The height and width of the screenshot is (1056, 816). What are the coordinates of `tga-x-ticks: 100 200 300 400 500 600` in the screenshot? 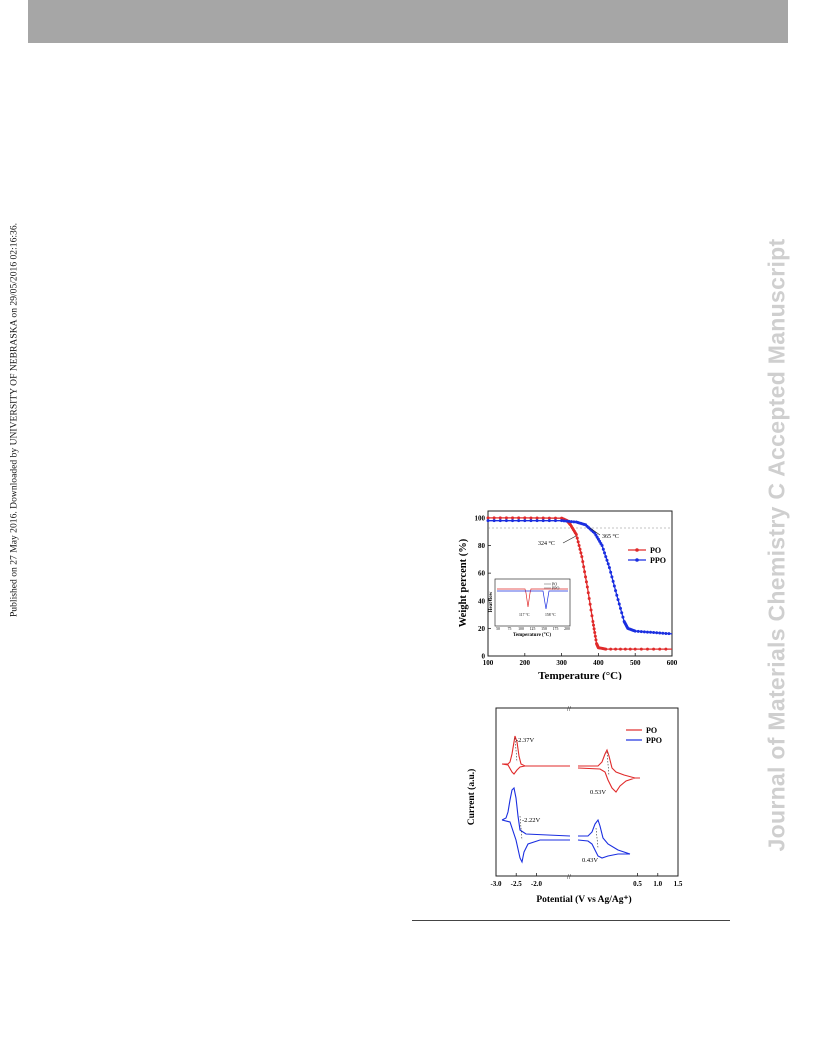 It's located at (580, 660).